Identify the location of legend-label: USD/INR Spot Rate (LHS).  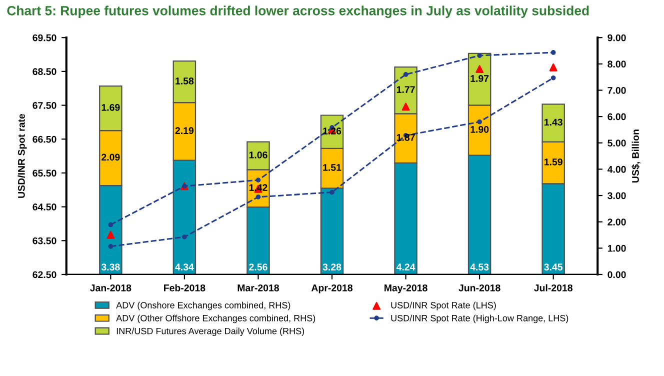
(443, 306).